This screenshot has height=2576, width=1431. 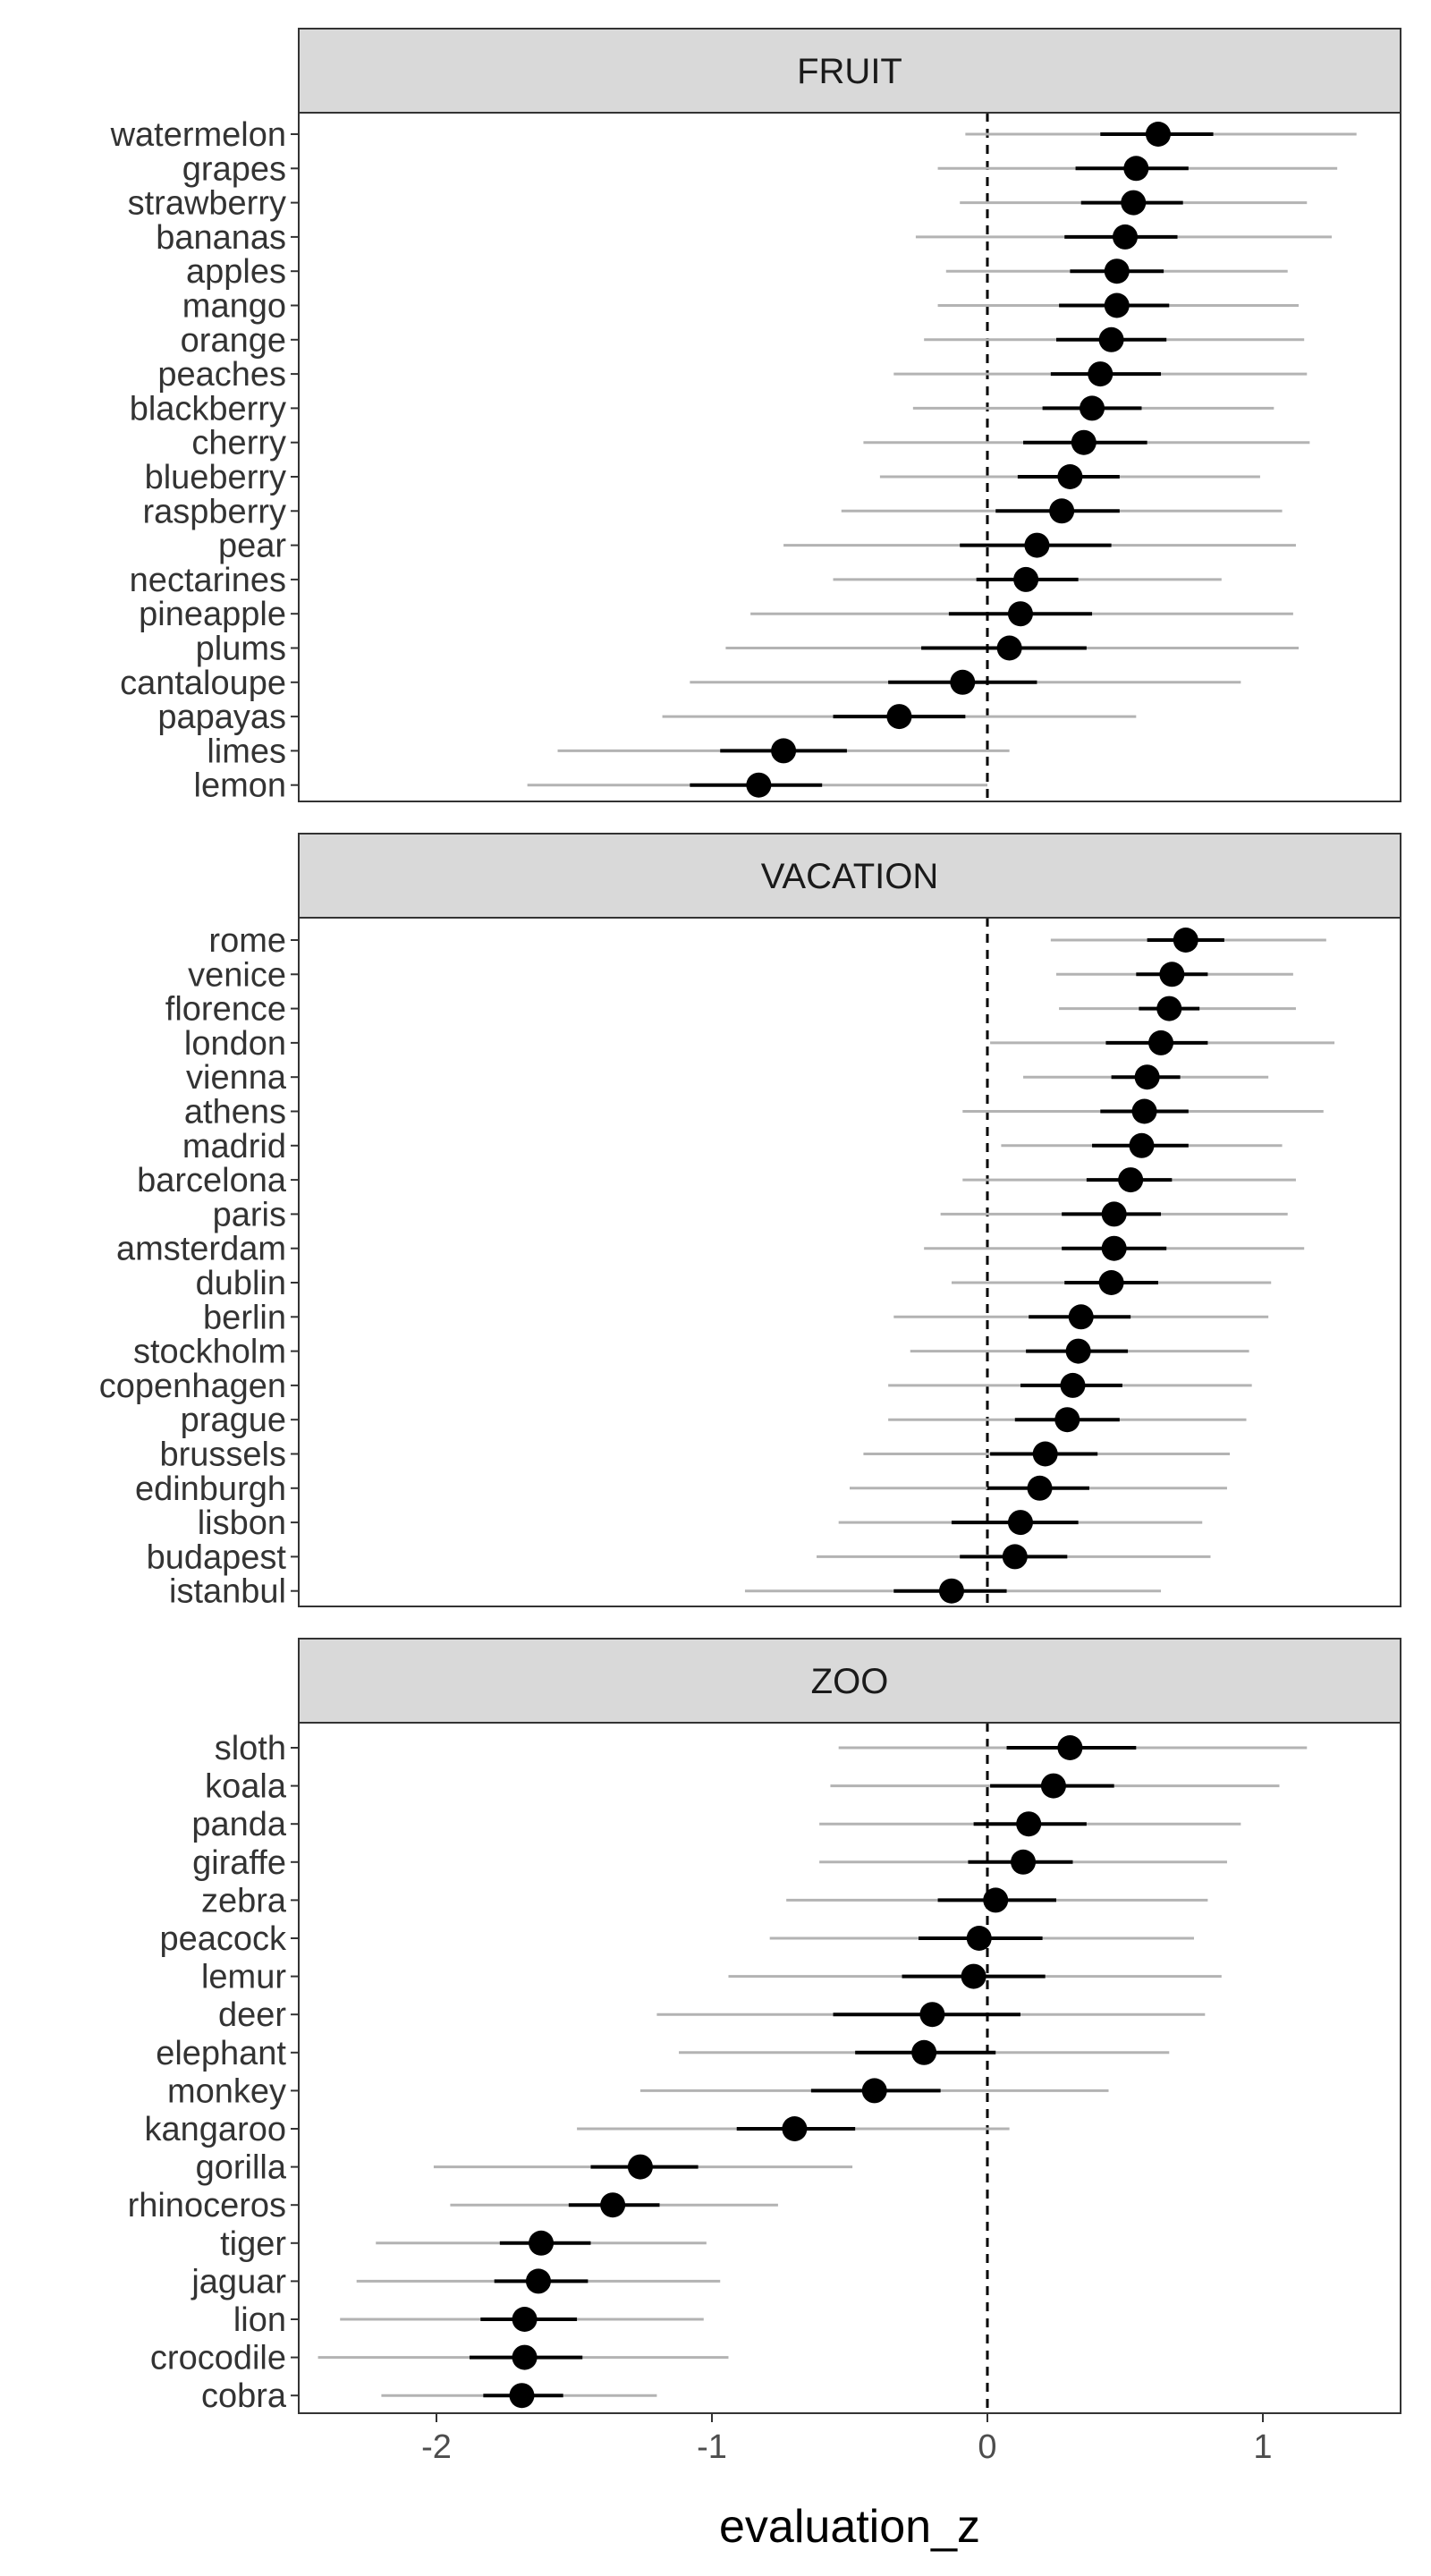 What do you see at coordinates (751, 1214) in the screenshot?
I see `category-row: paris` at bounding box center [751, 1214].